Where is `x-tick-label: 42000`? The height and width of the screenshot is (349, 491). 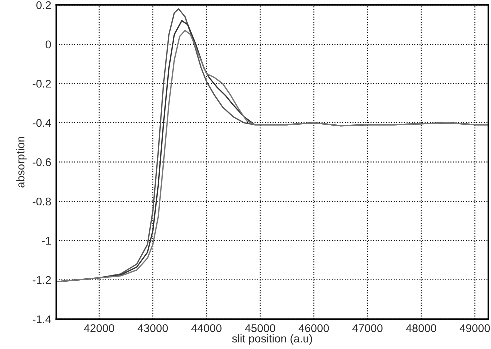 x-tick-label: 42000 is located at coordinates (99, 328).